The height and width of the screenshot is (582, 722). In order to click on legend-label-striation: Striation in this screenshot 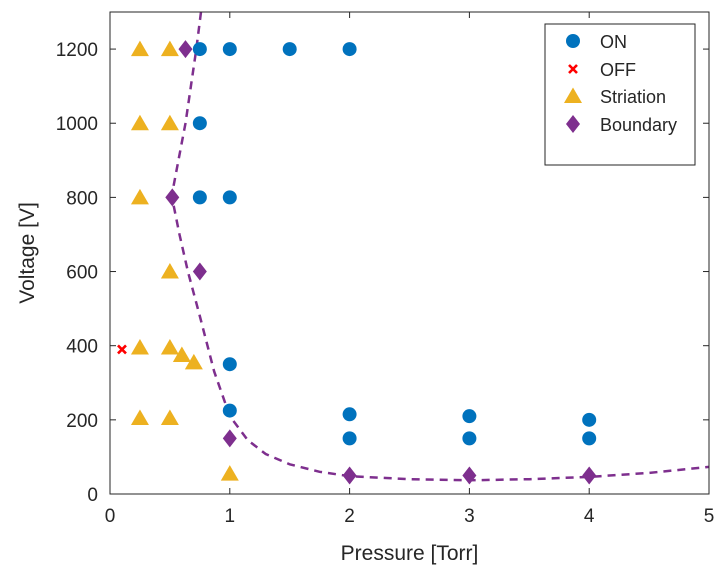, I will do `click(633, 97)`.